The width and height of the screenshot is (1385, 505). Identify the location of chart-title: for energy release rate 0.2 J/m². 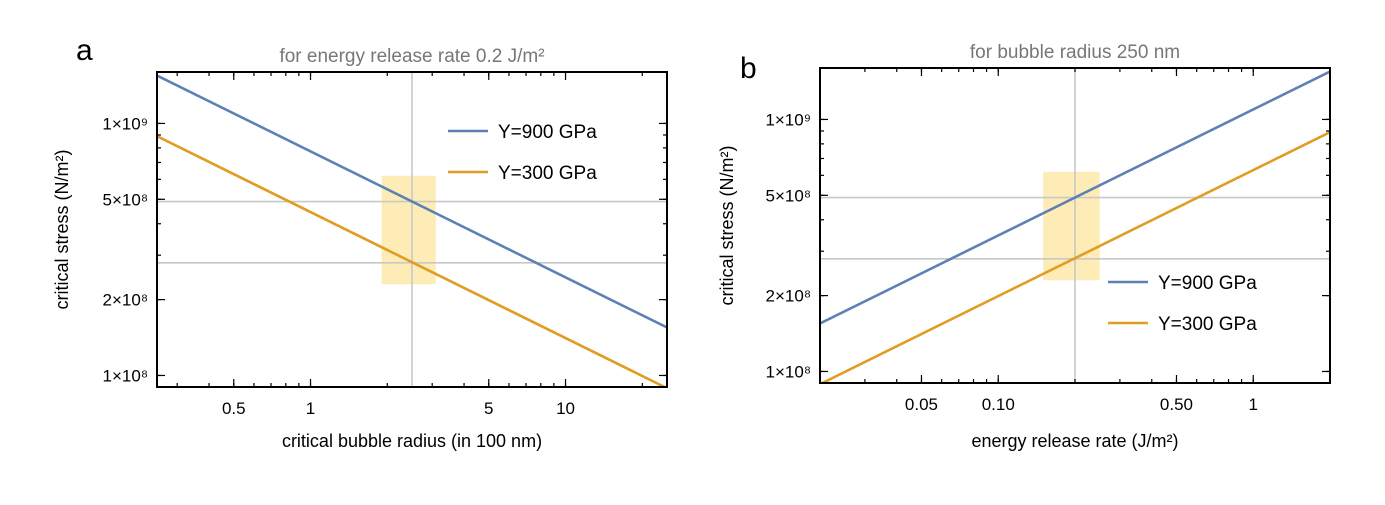
(411, 56).